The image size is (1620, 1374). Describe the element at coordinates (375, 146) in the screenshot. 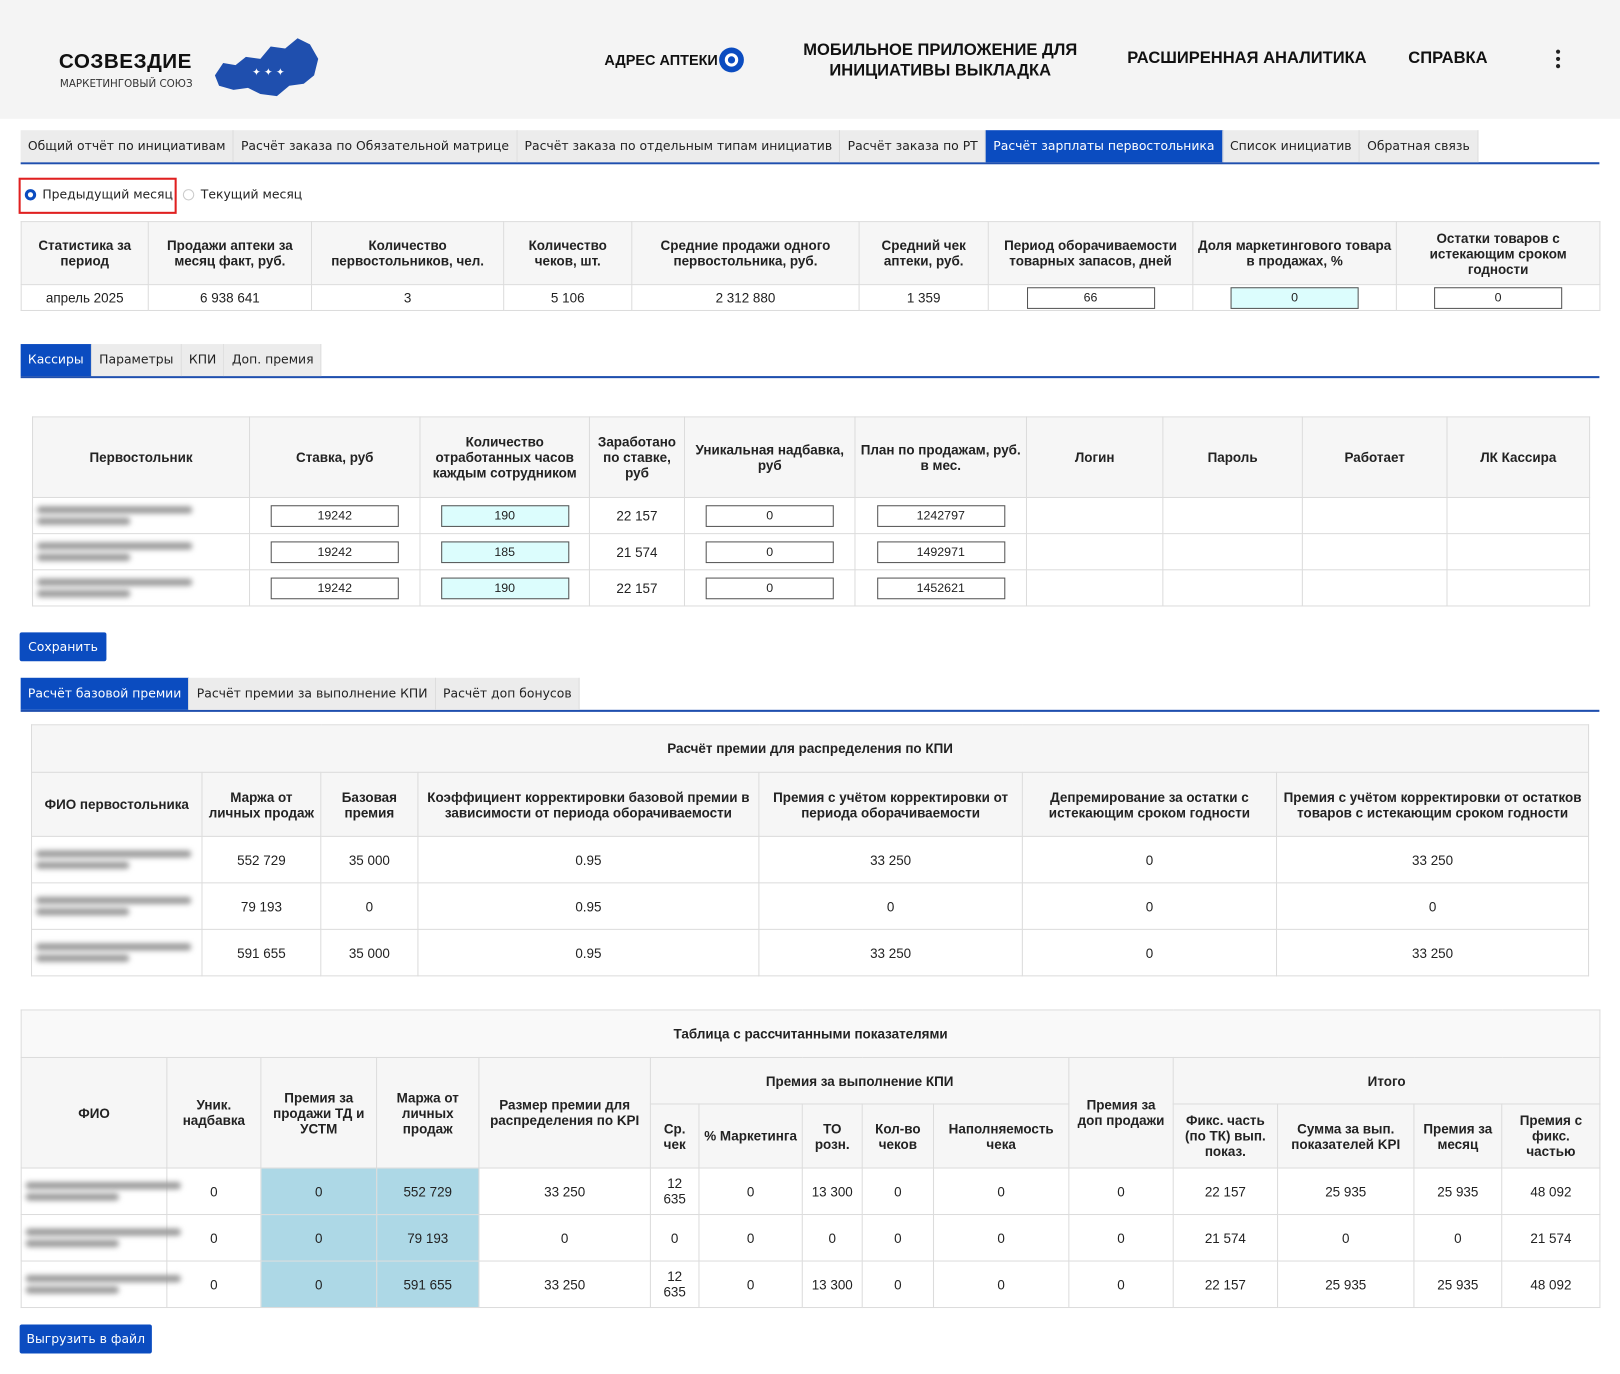

I see `tab: Расчёт заказа по Обязательной матрице` at that location.